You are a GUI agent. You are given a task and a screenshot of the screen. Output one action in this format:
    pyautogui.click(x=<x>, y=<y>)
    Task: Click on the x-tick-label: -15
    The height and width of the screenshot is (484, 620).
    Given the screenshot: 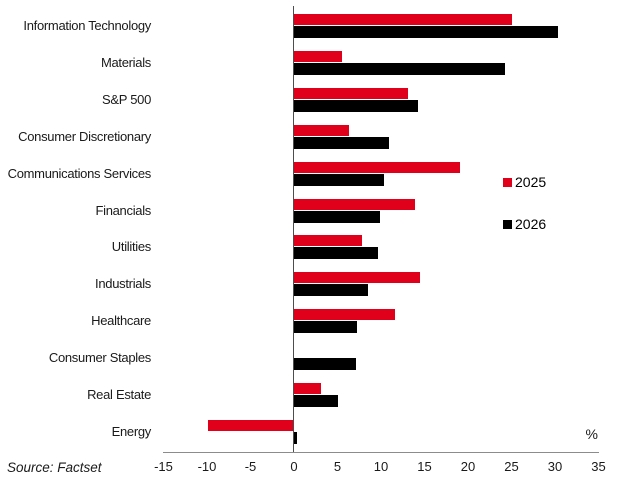 What is the action you would take?
    pyautogui.click(x=163, y=466)
    